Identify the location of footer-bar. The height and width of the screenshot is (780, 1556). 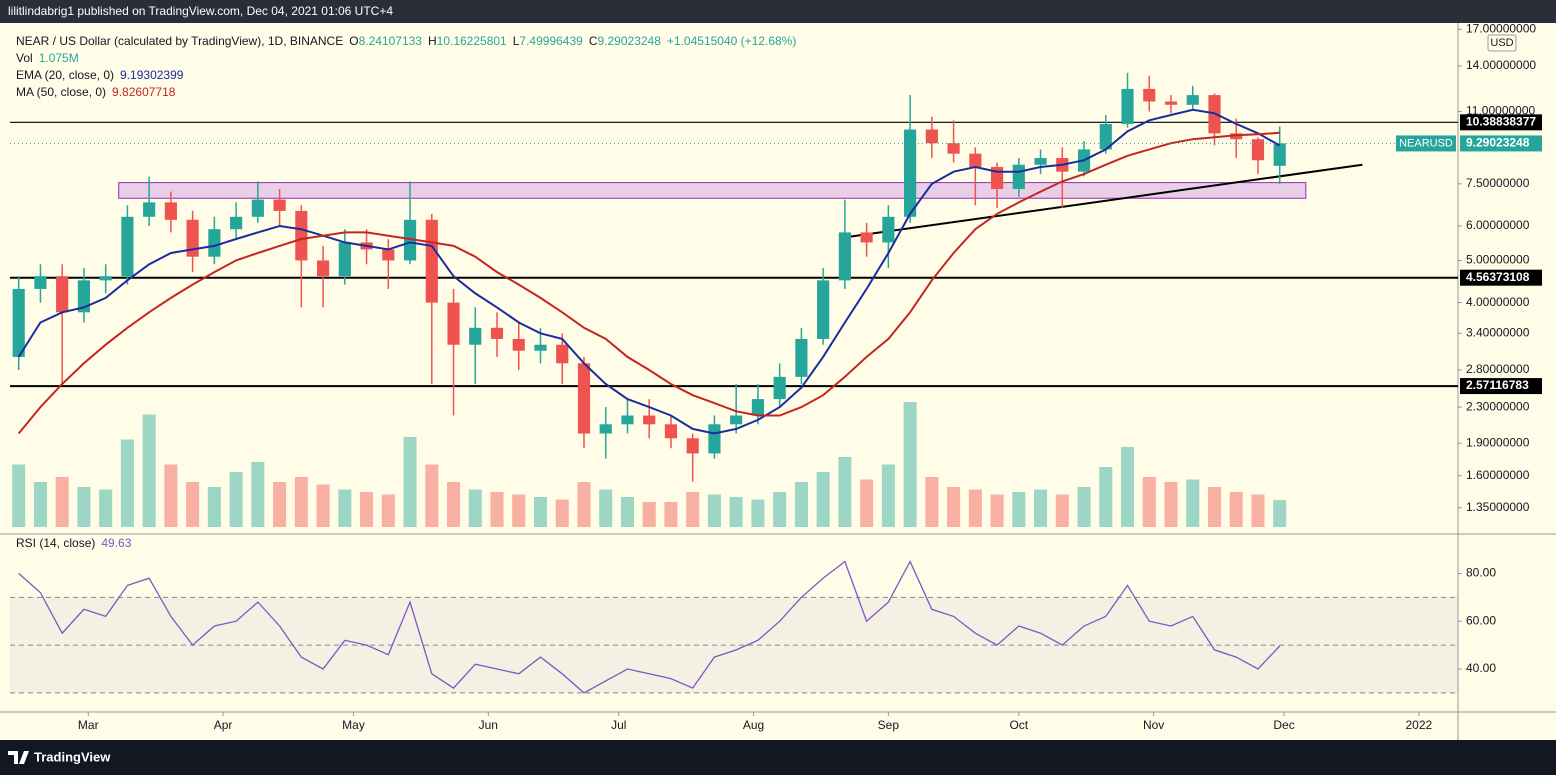
(778, 757).